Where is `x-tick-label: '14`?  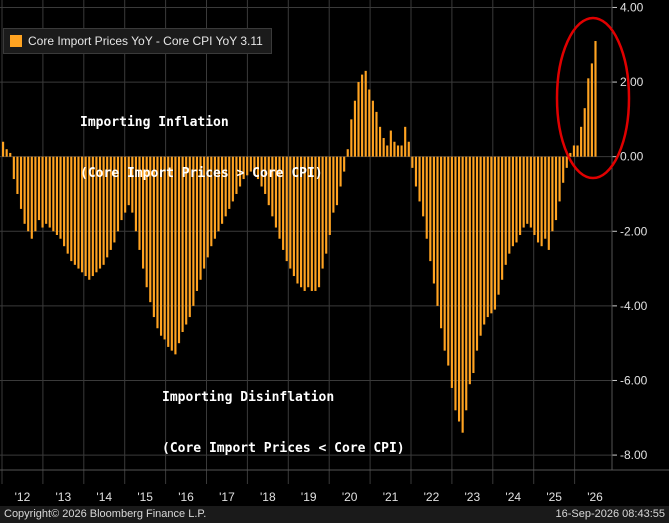 x-tick-label: '14 is located at coordinates (104, 497).